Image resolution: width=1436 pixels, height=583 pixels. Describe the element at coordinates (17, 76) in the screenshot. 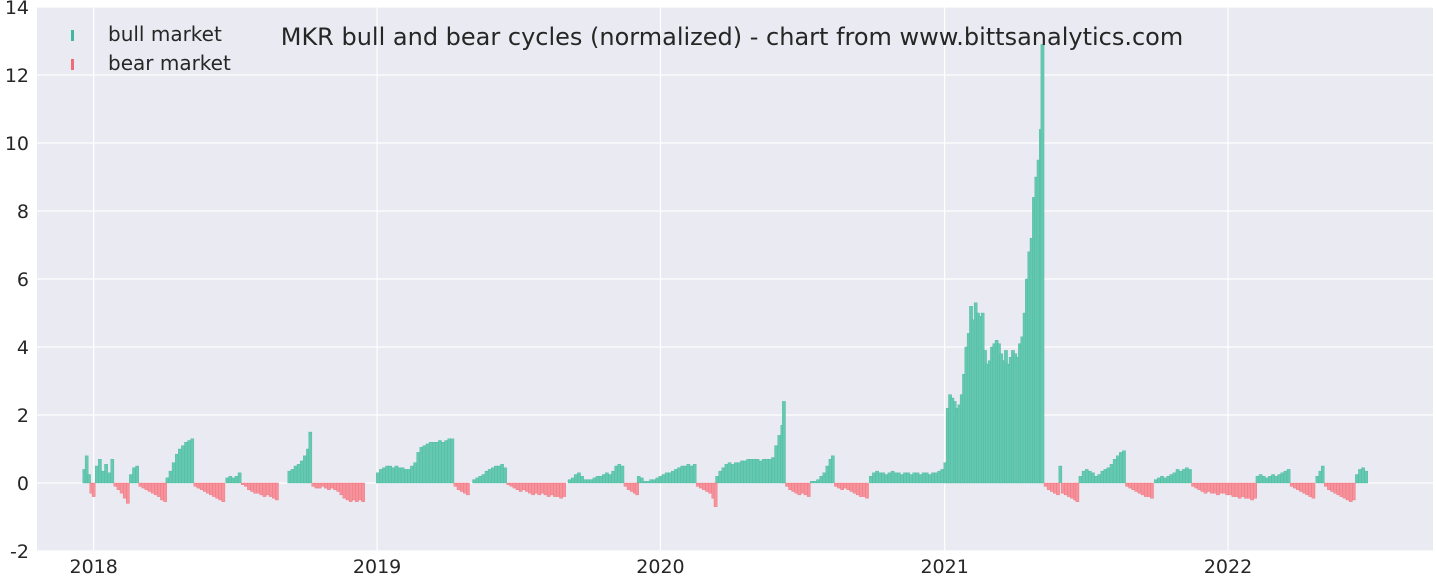

I see `y-tick-label: 12` at that location.